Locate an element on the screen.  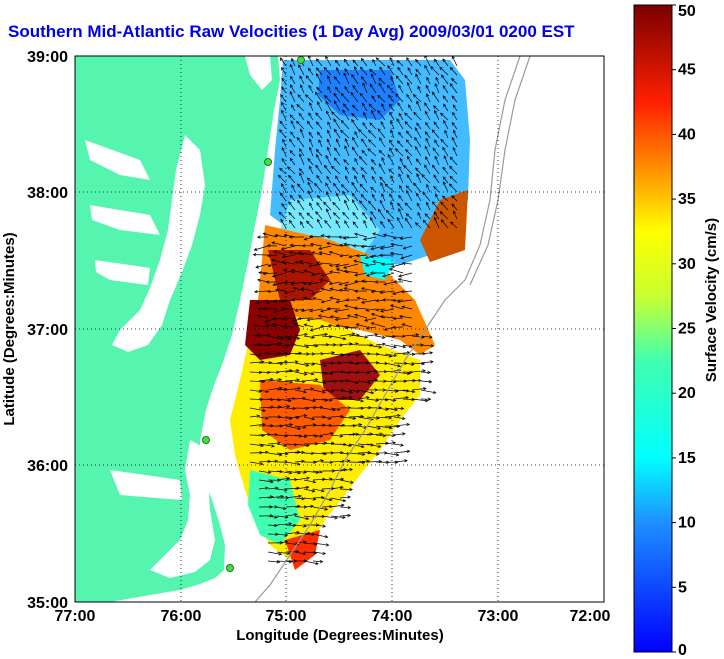
y-axis: 39:00 38:00 37:00 36:00 35:00 is located at coordinates (47, 330).